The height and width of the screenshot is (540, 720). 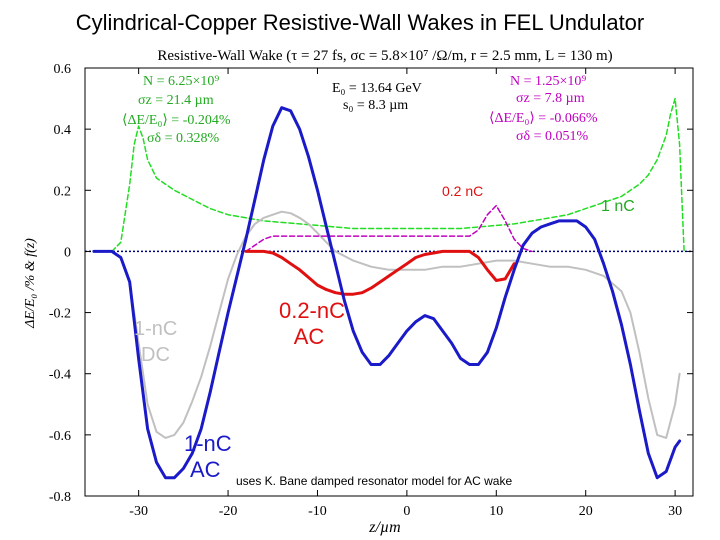 I want to click on y-tick-label: -0.6, so click(x=60, y=436).